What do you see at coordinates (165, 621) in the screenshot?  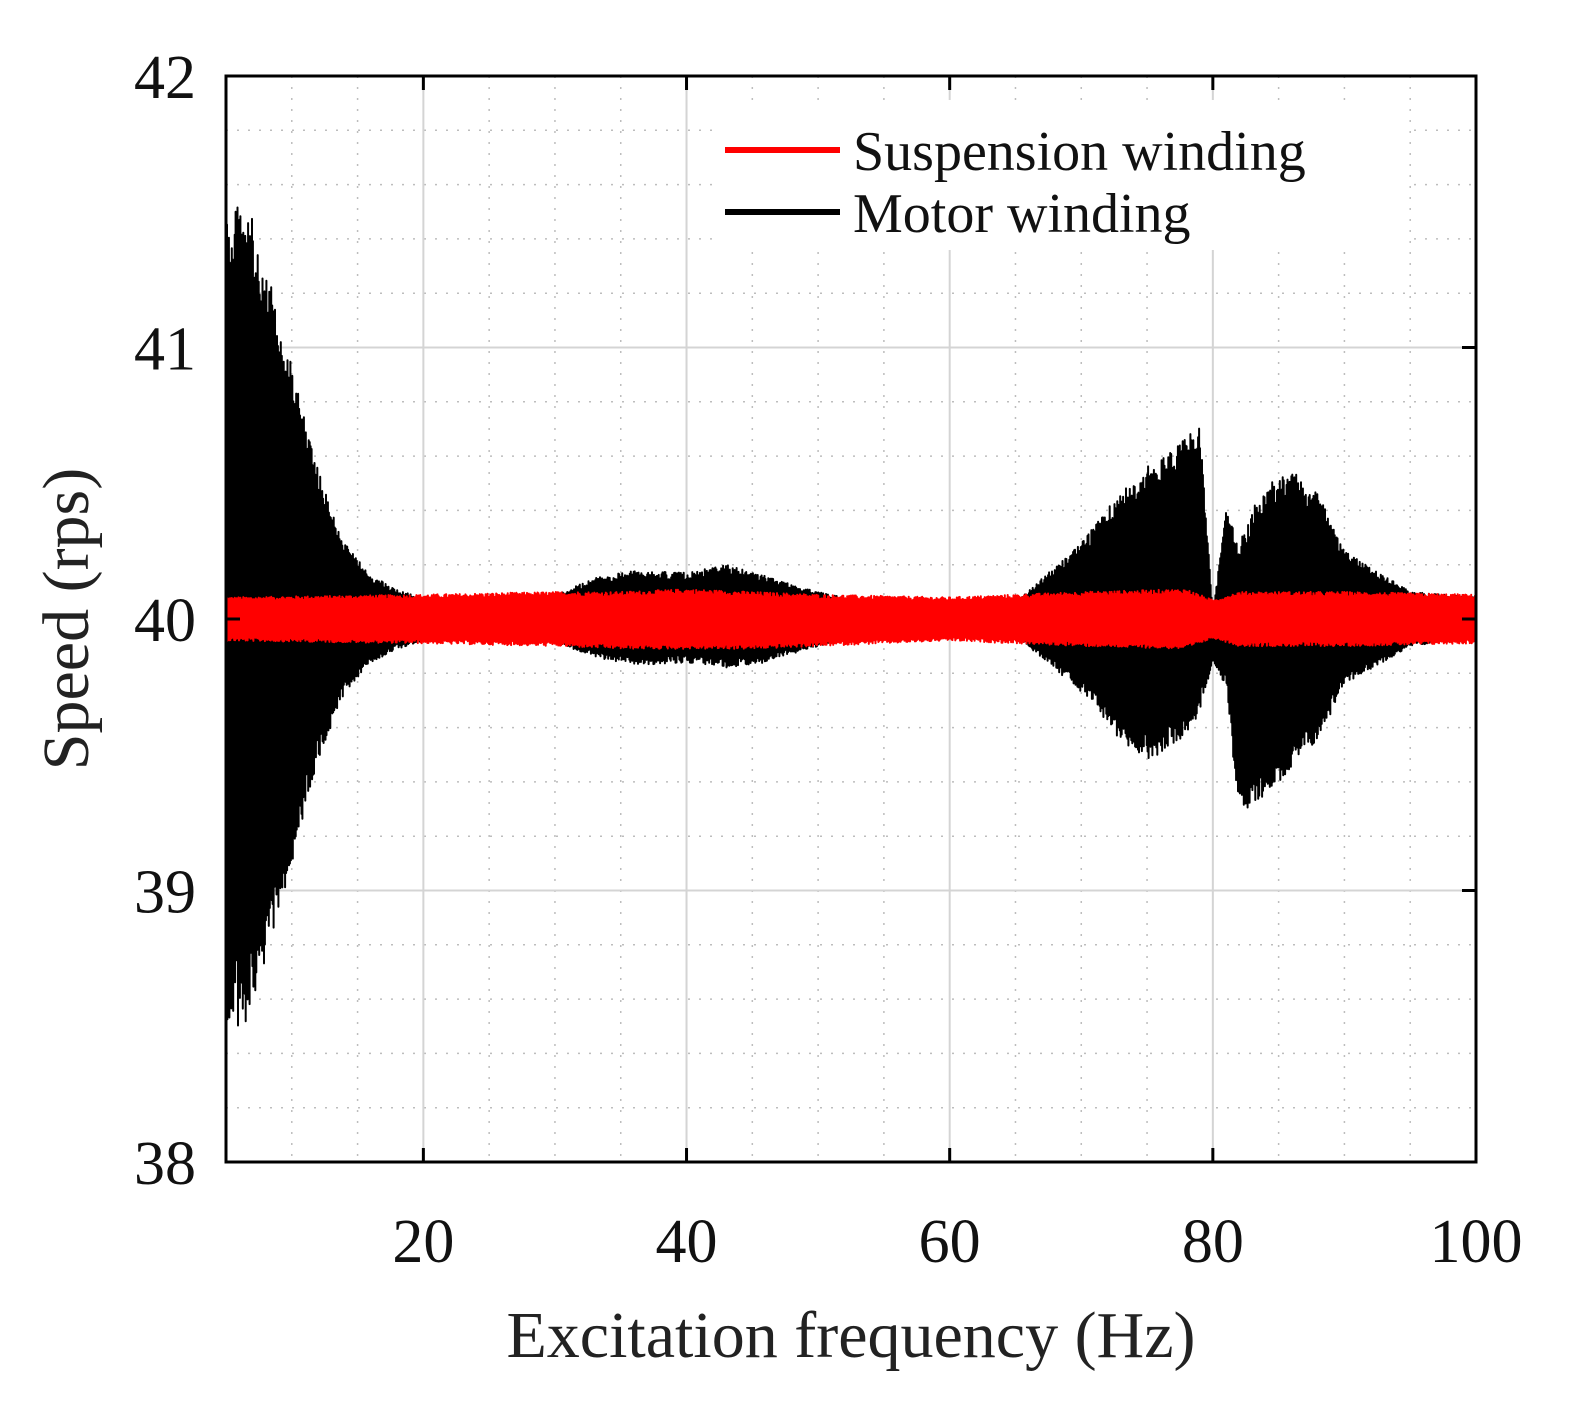 I see `y-tick-label: 40` at bounding box center [165, 621].